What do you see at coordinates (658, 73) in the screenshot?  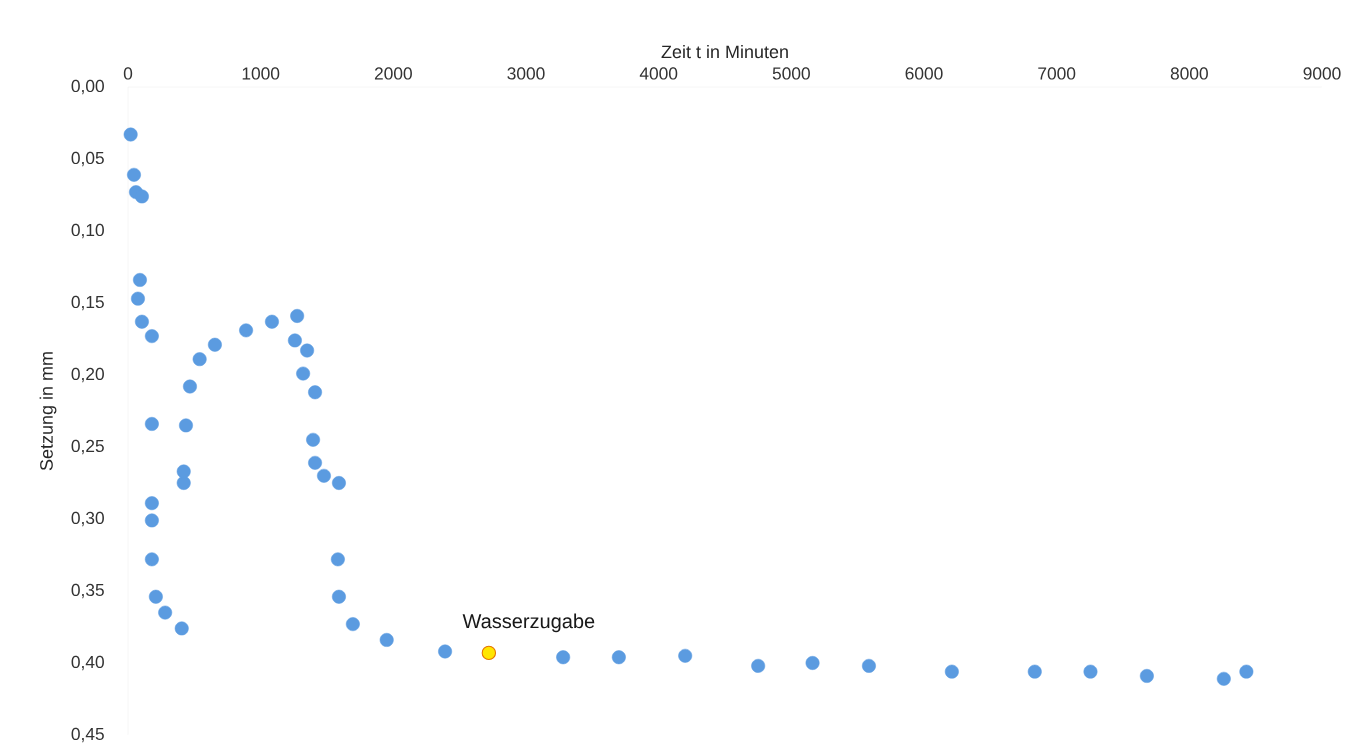 I see `x-tick-label: 4000` at bounding box center [658, 73].